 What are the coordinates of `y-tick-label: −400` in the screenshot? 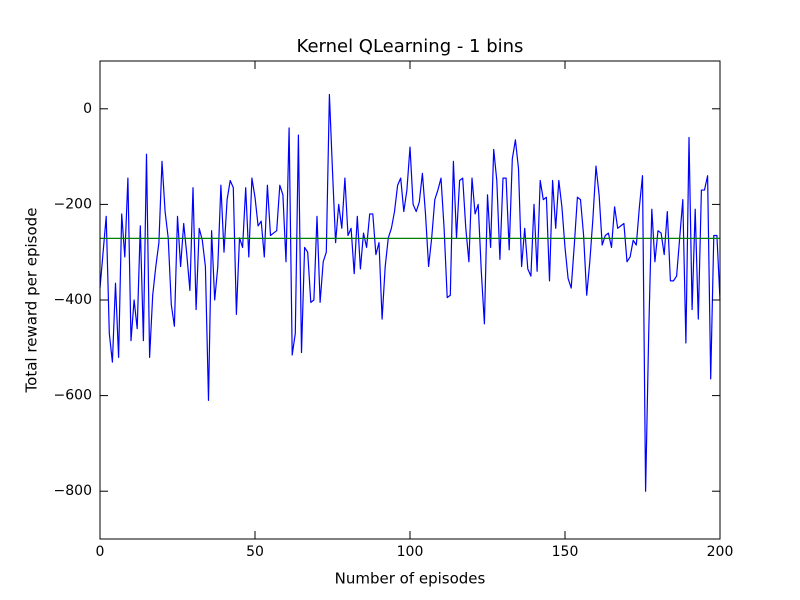 It's located at (73, 300).